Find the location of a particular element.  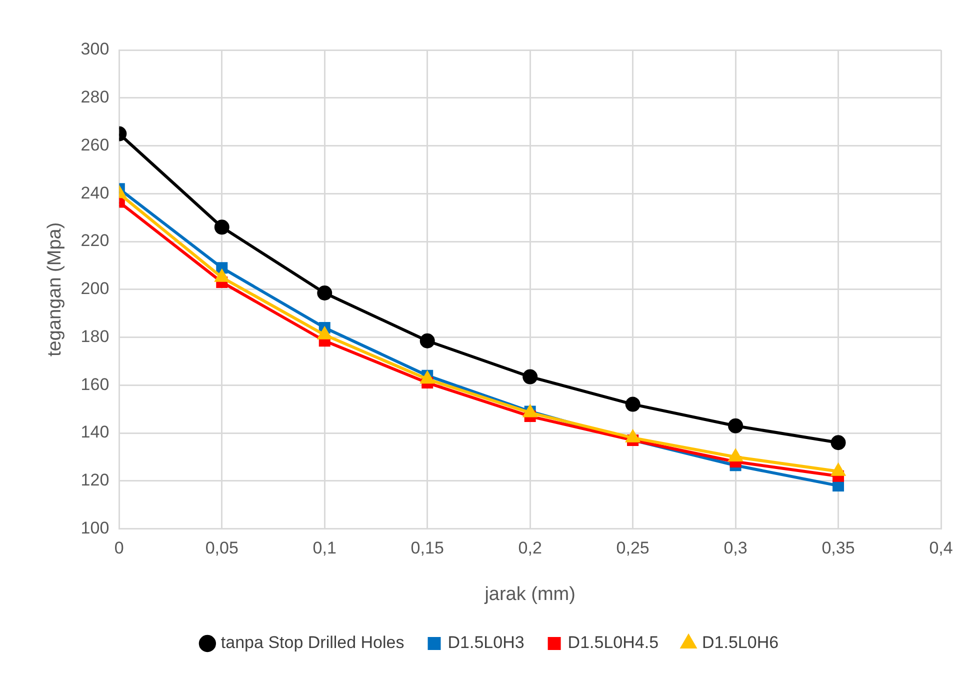

x-tick-label: 0 is located at coordinates (119, 548).